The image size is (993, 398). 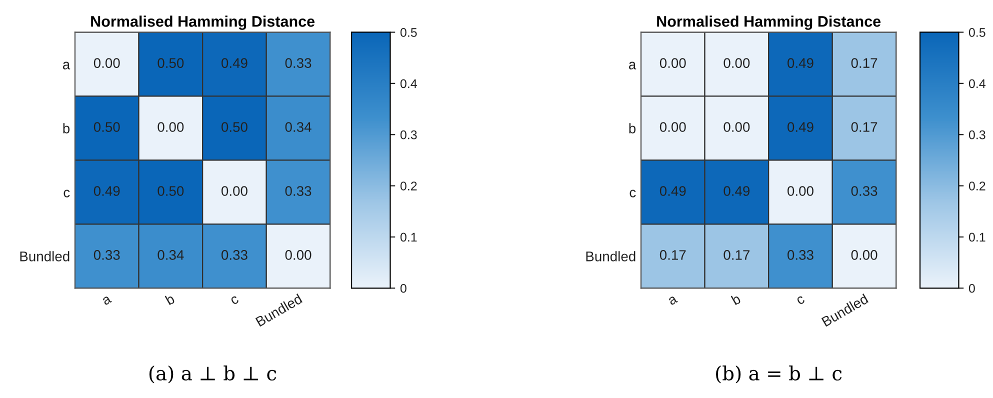 I want to click on text: (b) a = b ⊥ c, so click(x=779, y=375).